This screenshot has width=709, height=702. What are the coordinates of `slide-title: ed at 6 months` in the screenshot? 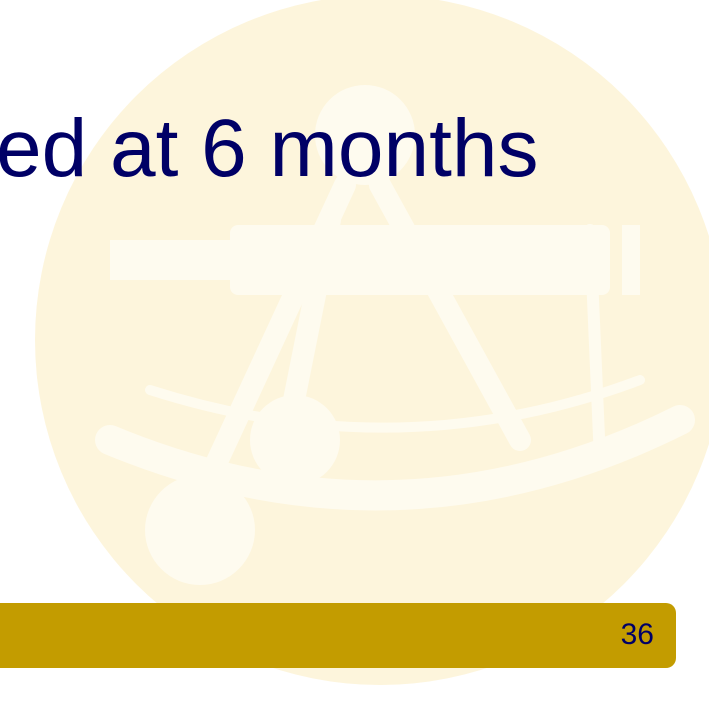 It's located at (269, 148).